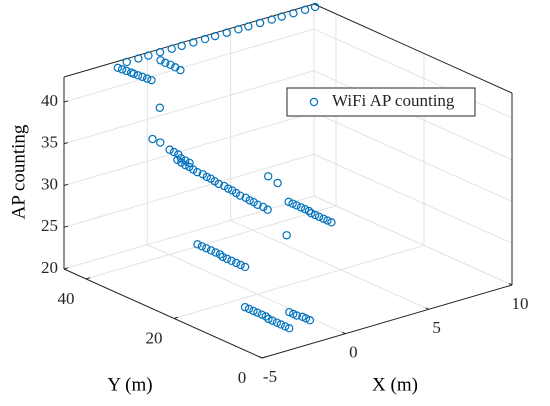  I want to click on z-tick-label: 30, so click(49, 183).